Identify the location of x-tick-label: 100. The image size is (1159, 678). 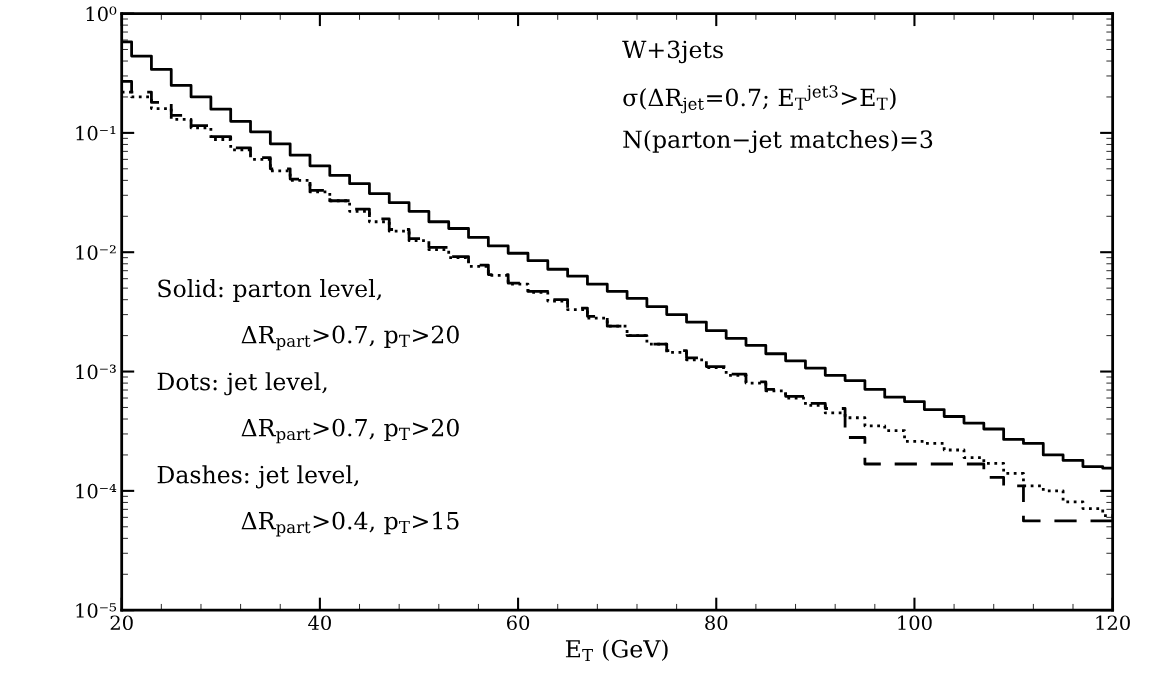
(915, 623).